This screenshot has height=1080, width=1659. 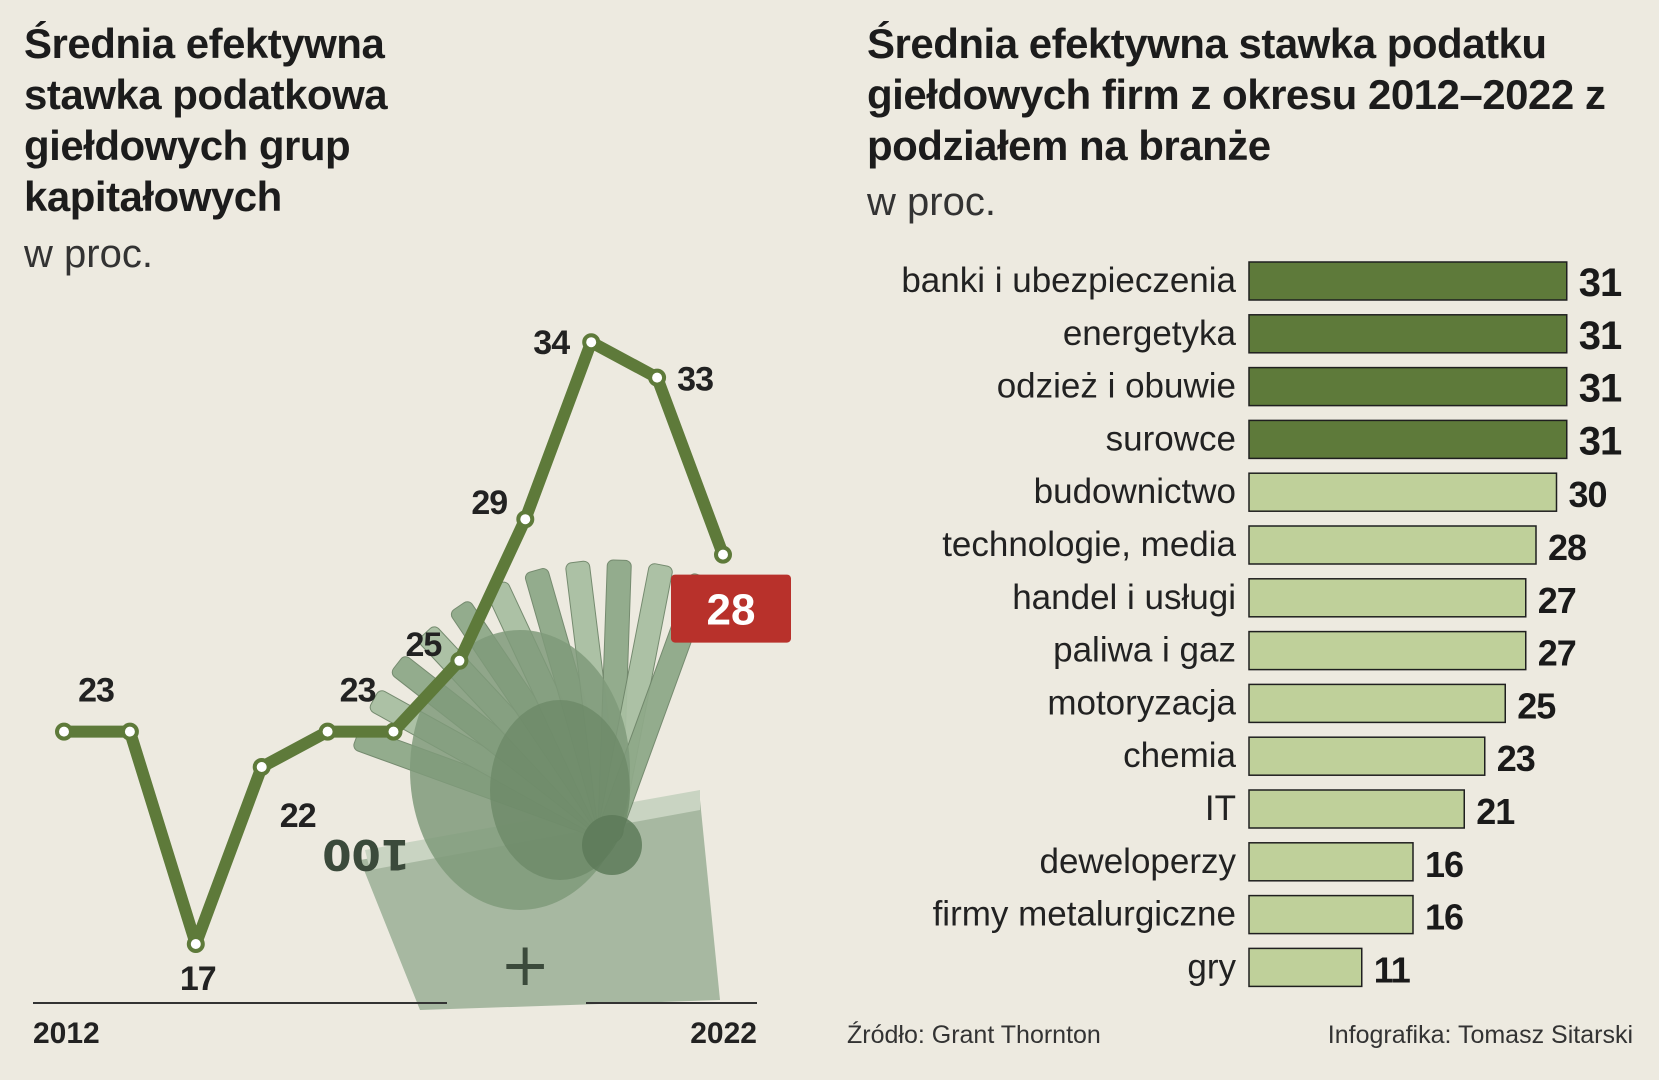 What do you see at coordinates (298, 816) in the screenshot?
I see `line-value-label: 22` at bounding box center [298, 816].